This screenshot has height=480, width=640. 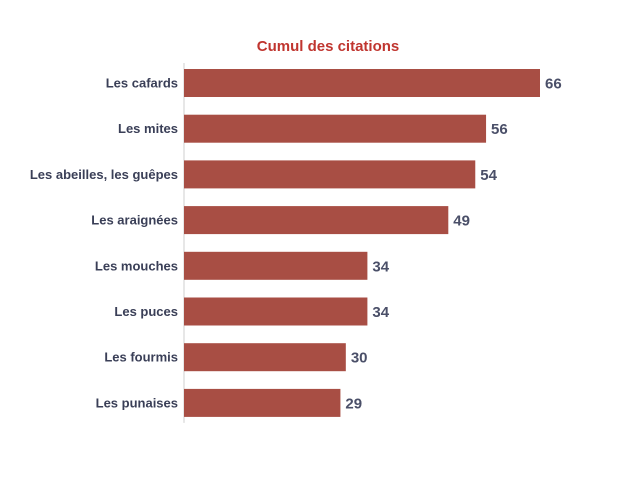 What do you see at coordinates (461, 221) in the screenshot?
I see `value-label: 49` at bounding box center [461, 221].